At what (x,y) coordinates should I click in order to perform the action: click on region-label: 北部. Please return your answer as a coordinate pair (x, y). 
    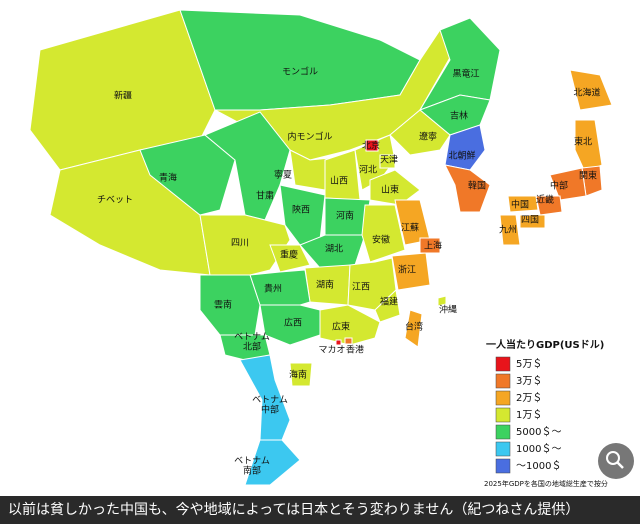
    Looking at the image, I should click on (252, 347).